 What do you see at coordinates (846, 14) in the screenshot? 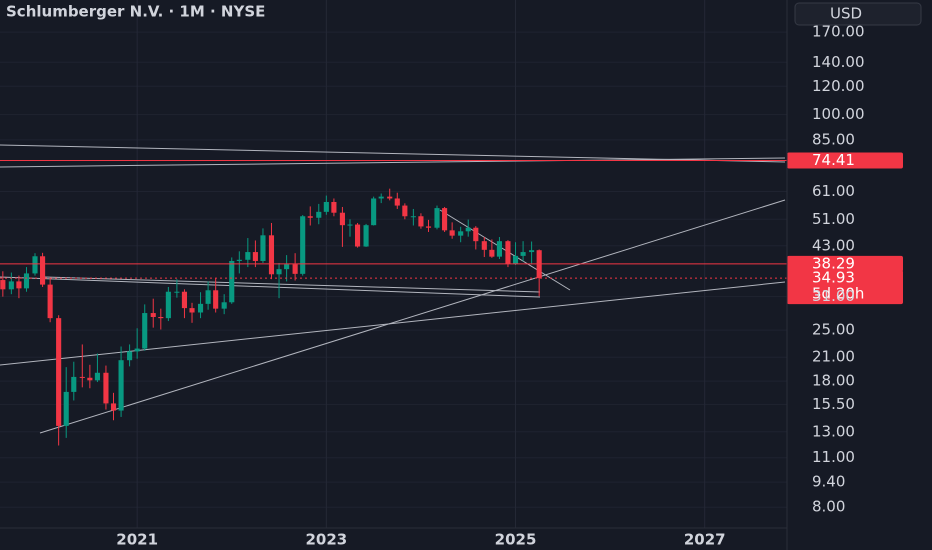
I see `currency-label: USD` at bounding box center [846, 14].